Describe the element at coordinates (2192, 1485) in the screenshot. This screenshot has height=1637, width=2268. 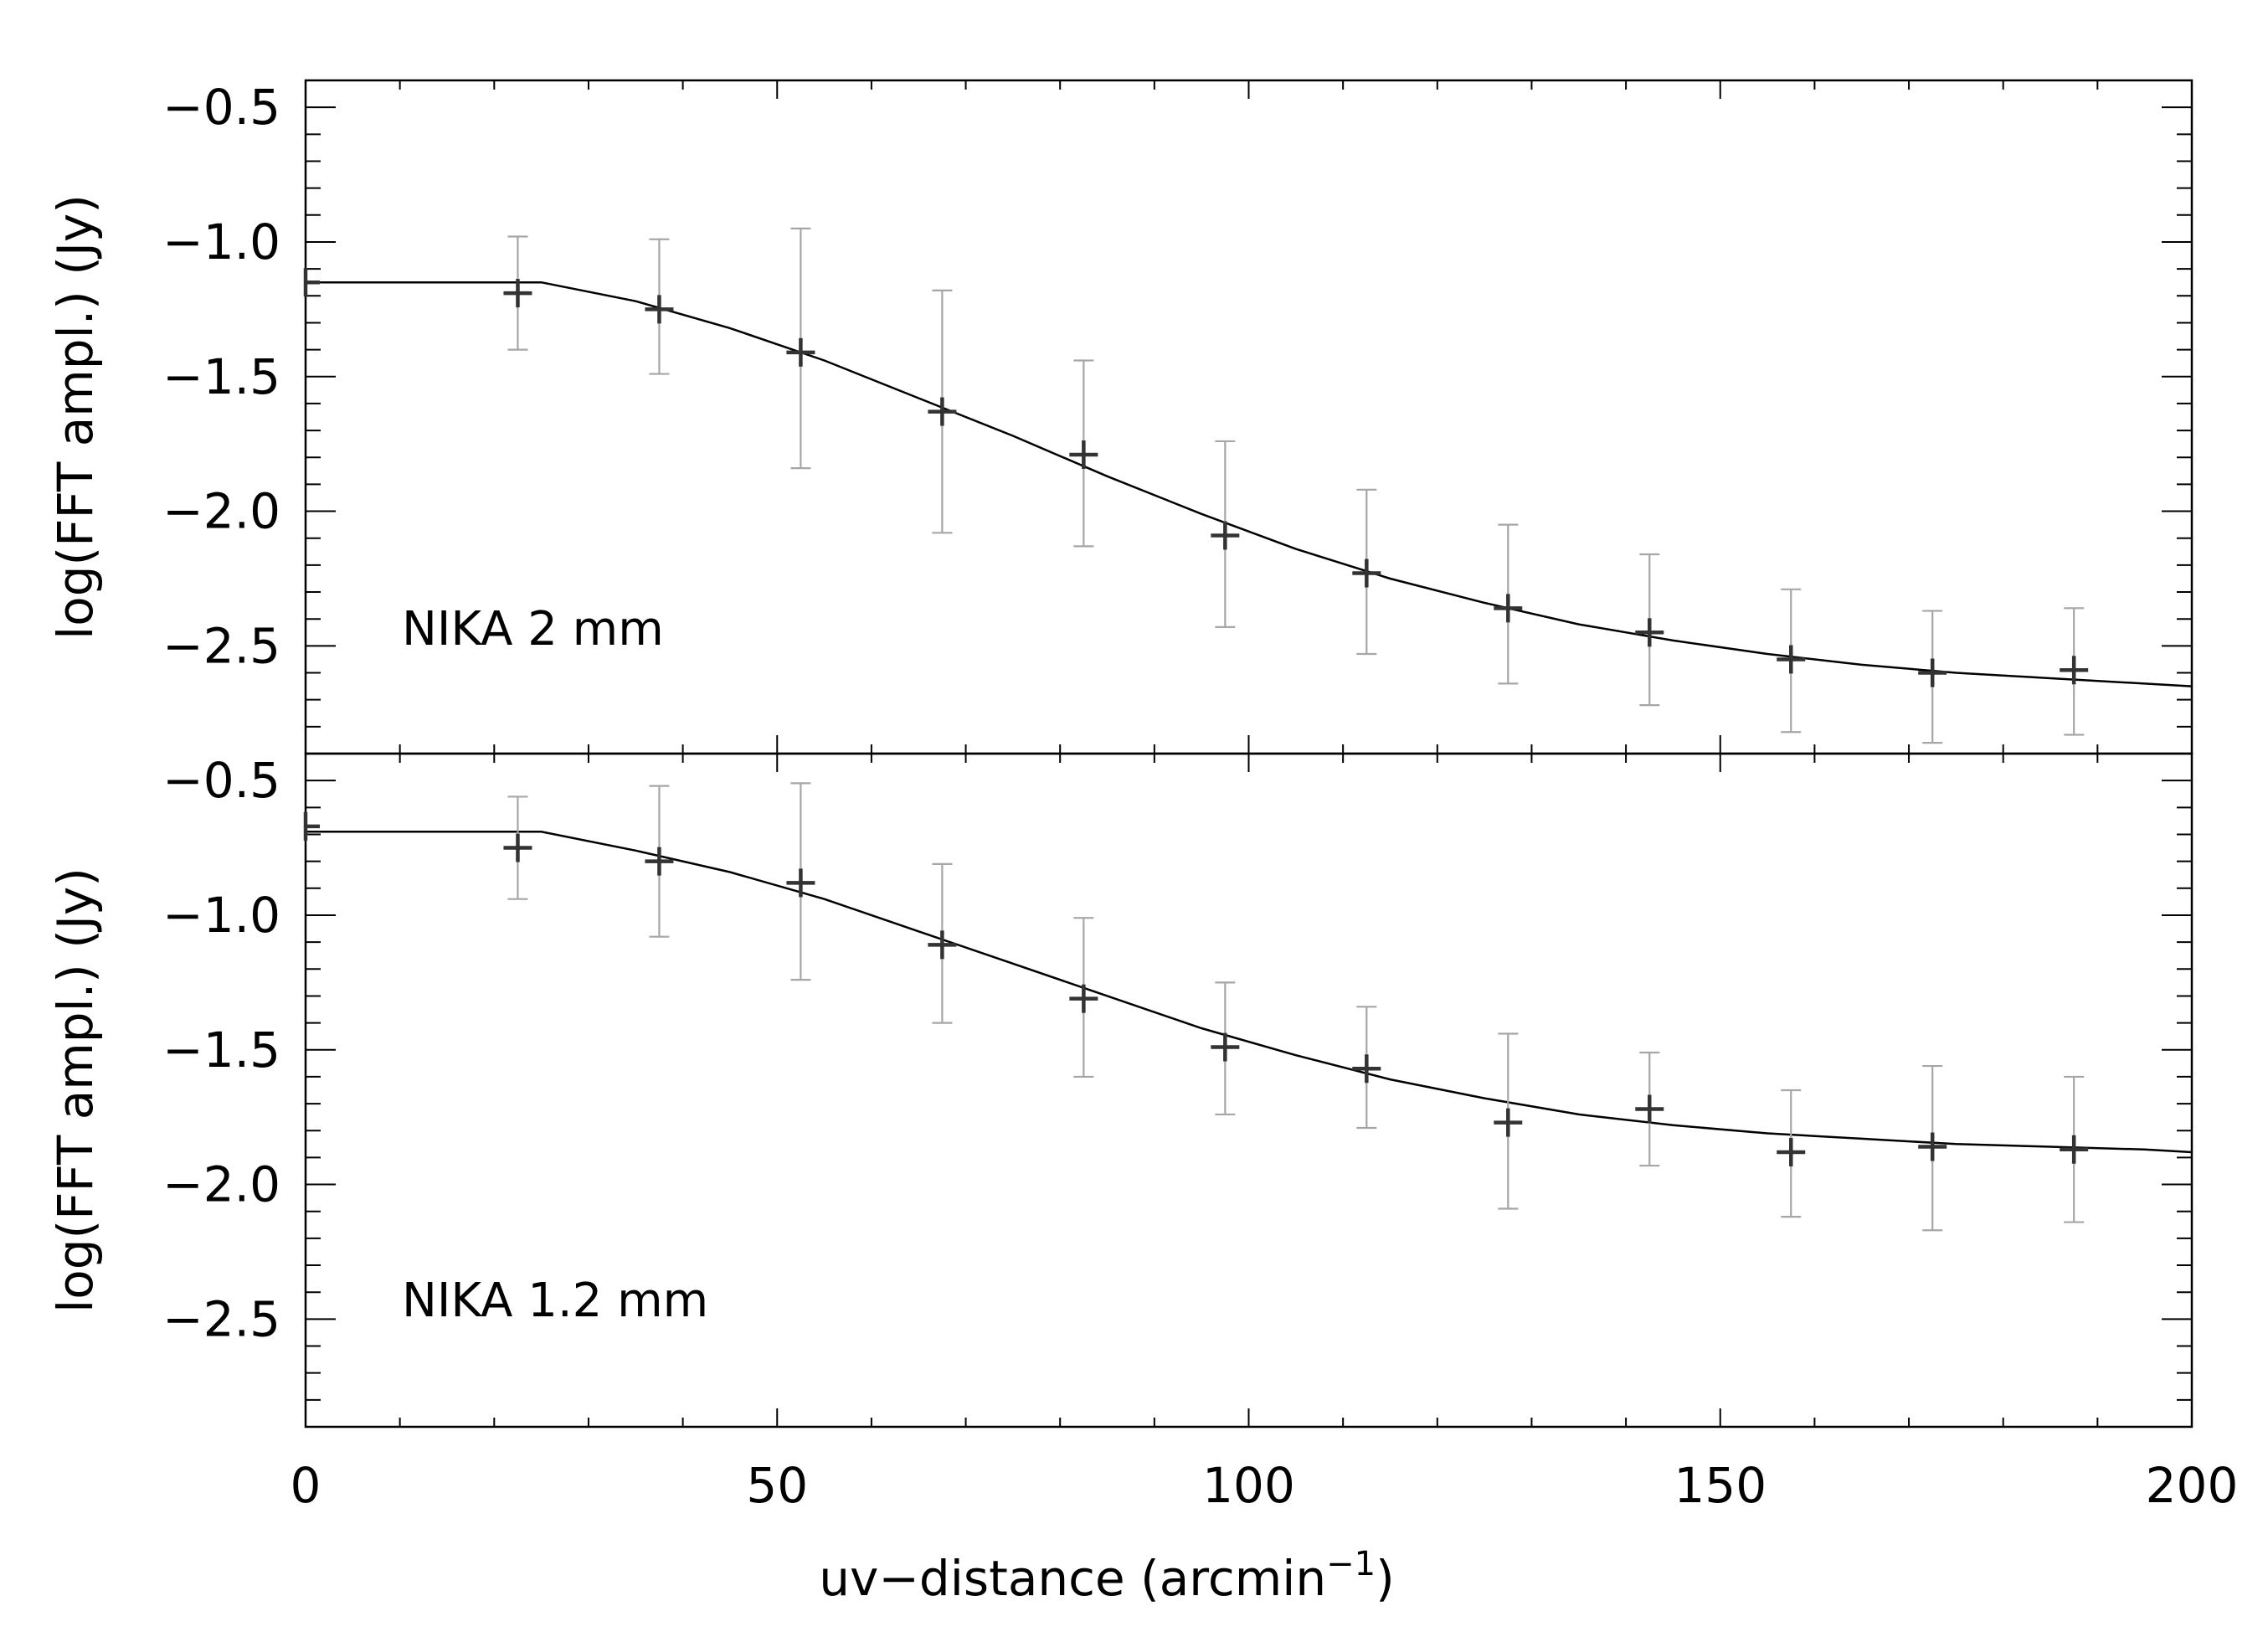
I see `x-tick-label: 200` at that location.